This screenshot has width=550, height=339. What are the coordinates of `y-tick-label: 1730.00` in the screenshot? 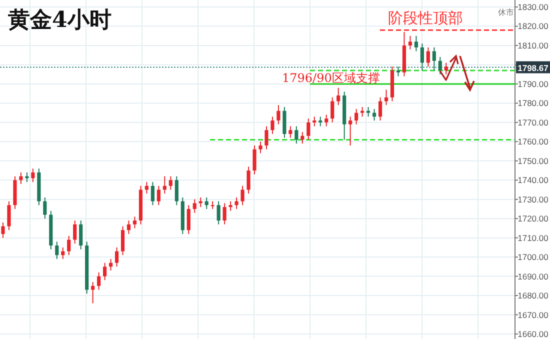 It's located at (533, 199).